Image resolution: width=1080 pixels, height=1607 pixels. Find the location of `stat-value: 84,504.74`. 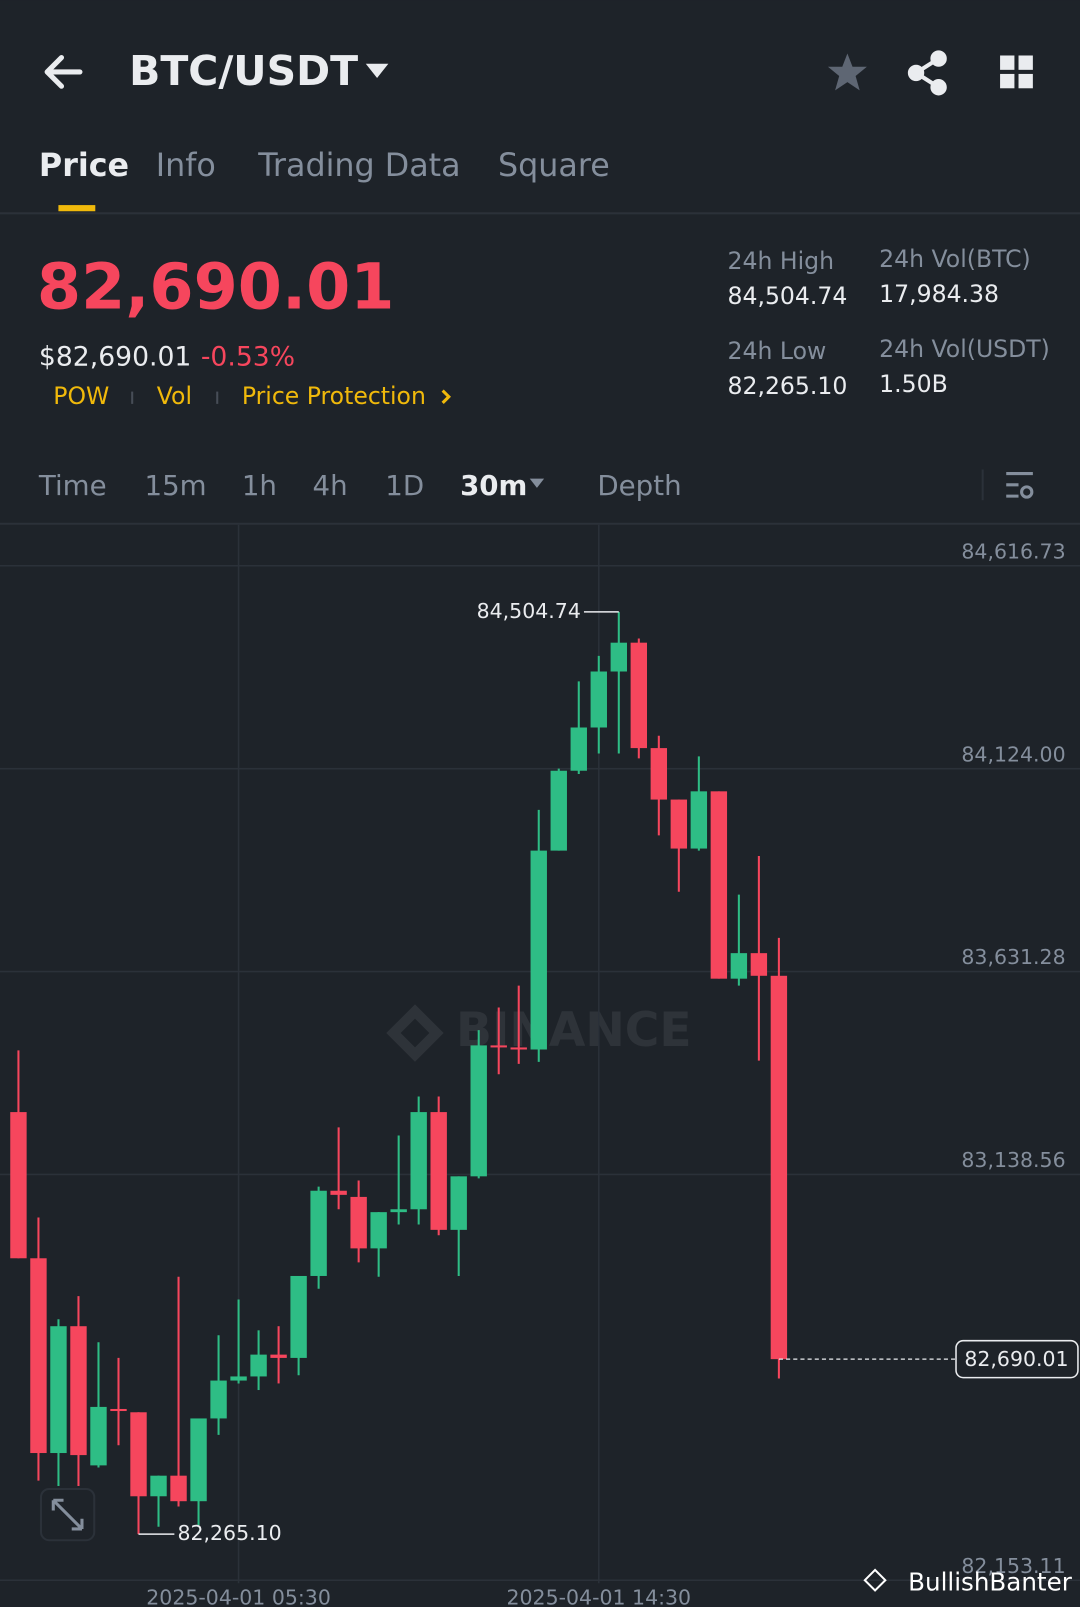

stat-value: 84,504.74 is located at coordinates (788, 296).